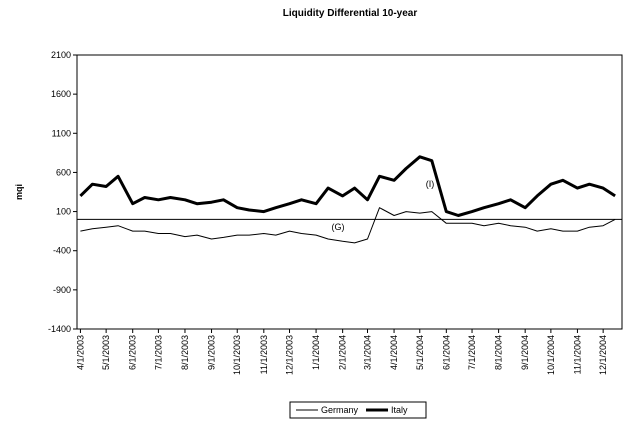  What do you see at coordinates (603, 355) in the screenshot?
I see `x-tick-label: 12/1/2004` at bounding box center [603, 355].